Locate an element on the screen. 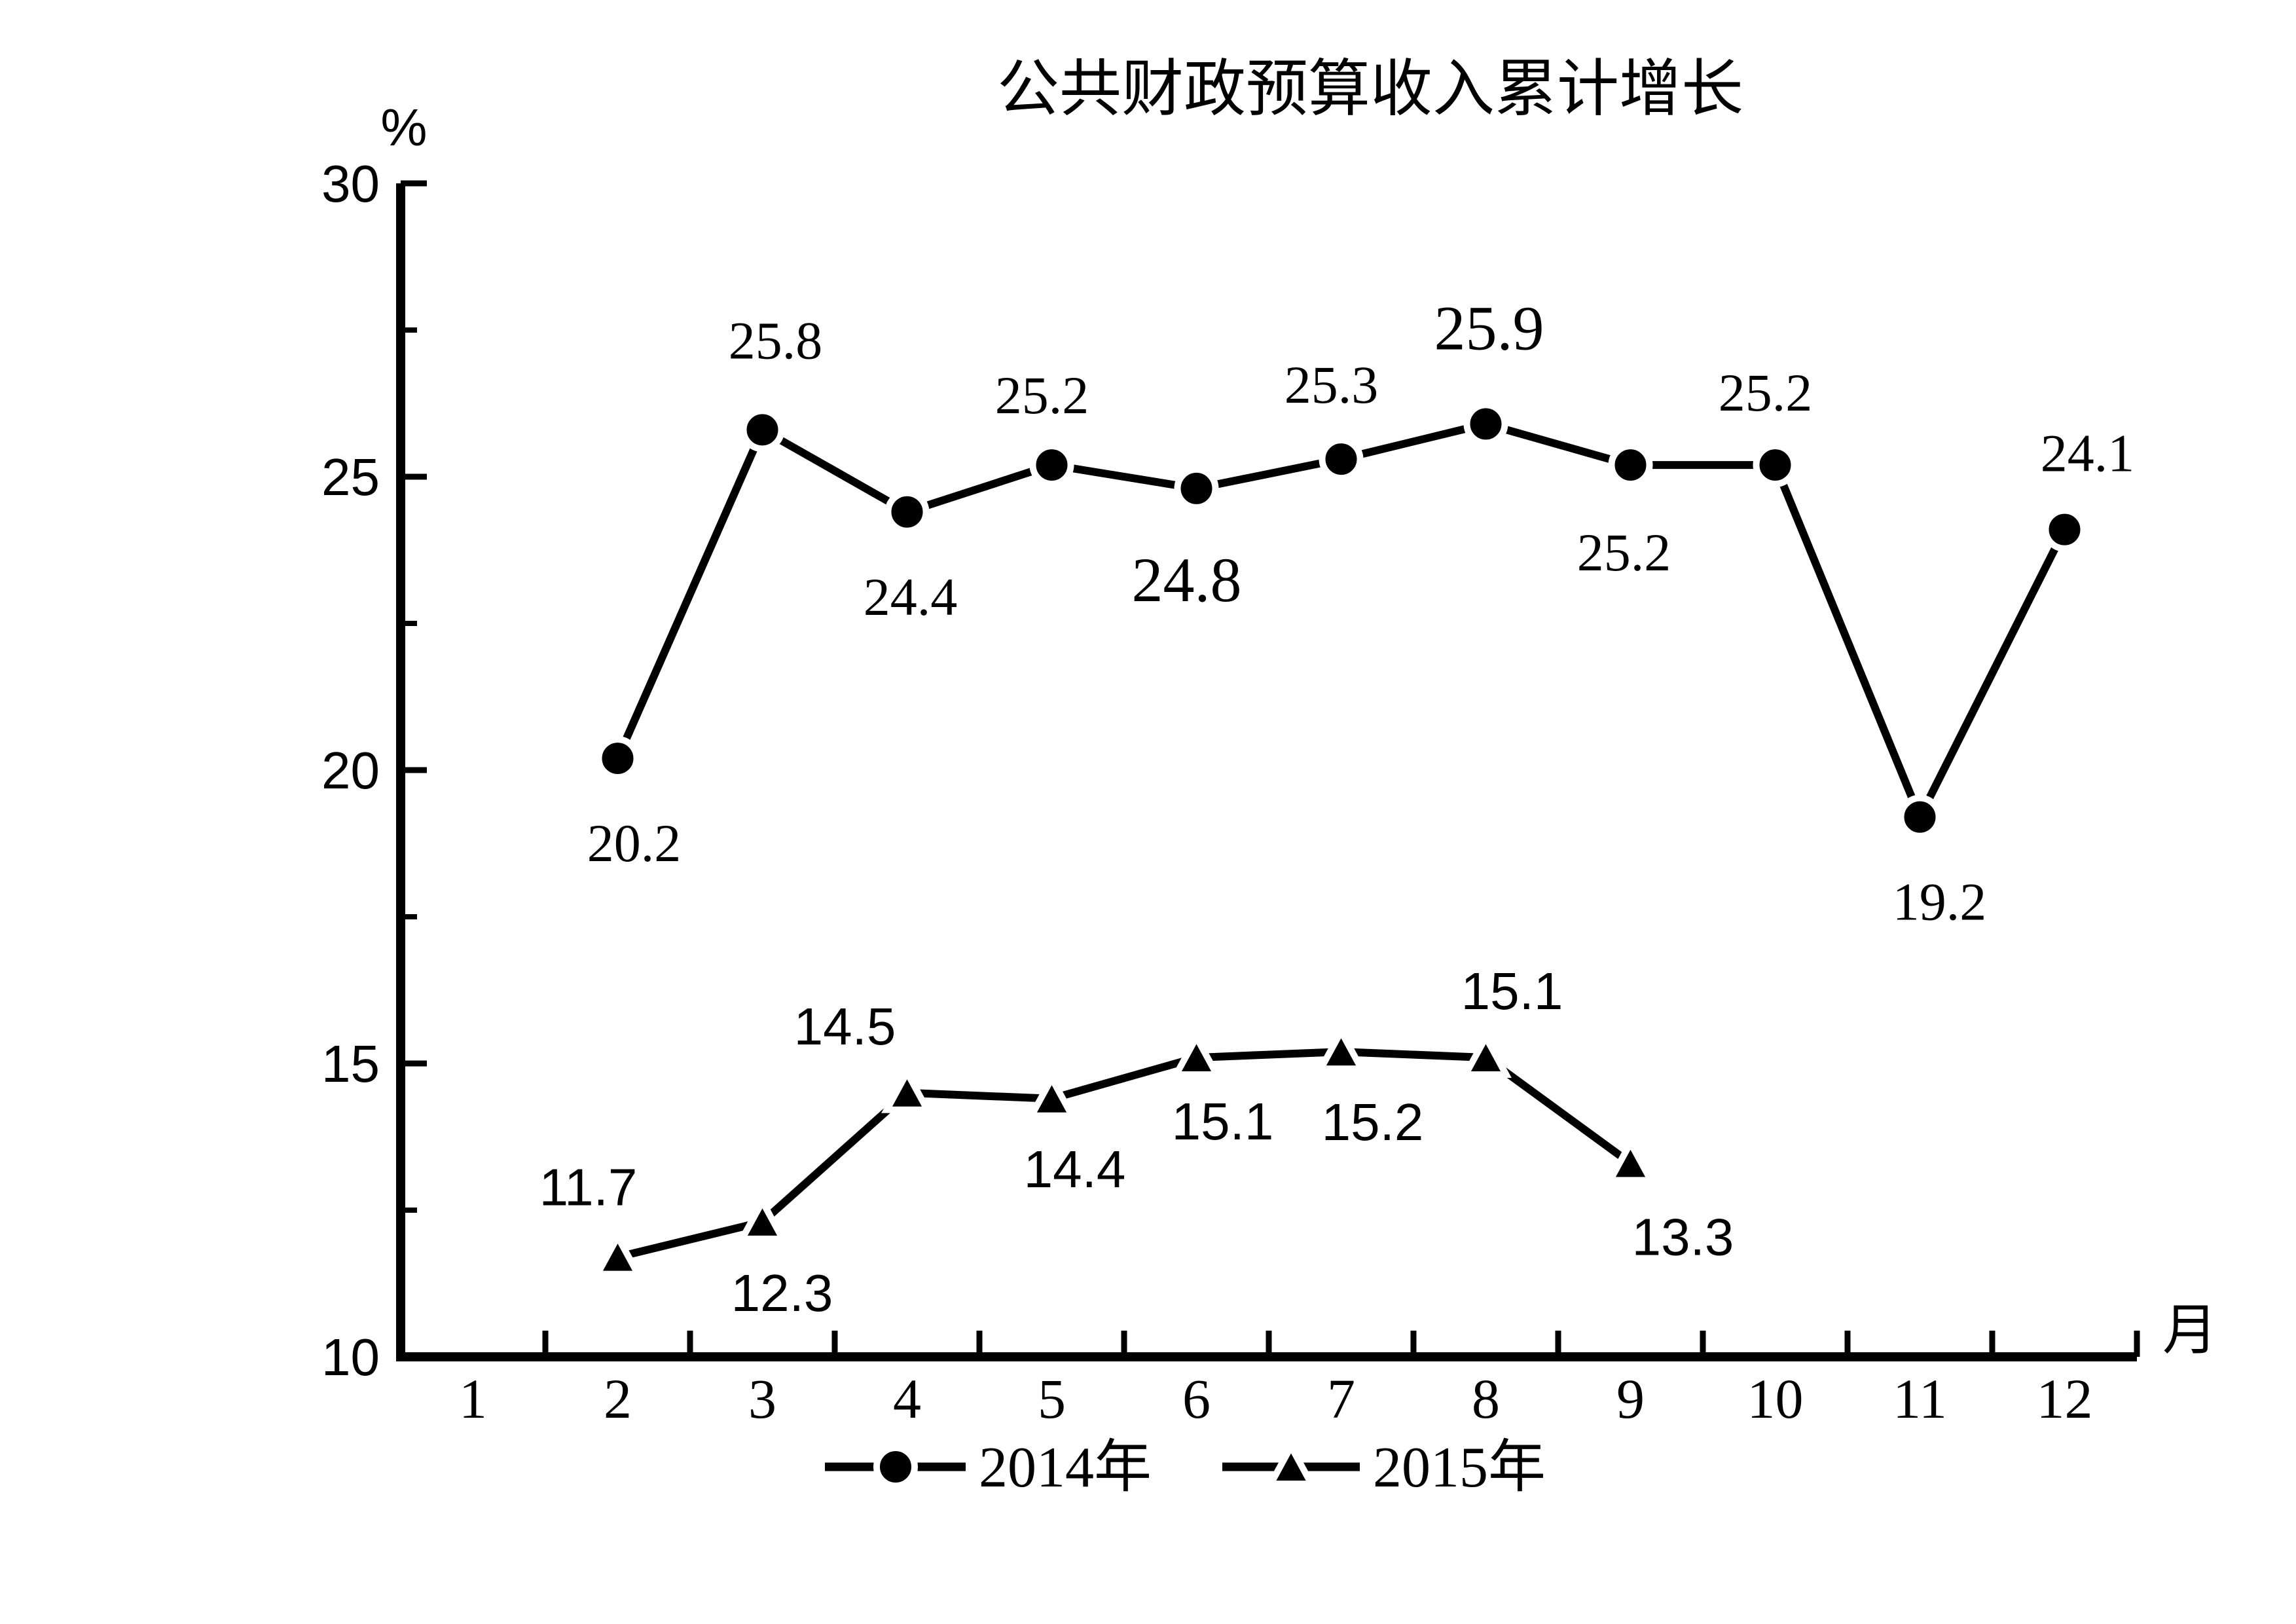  legend-circle-marker is located at coordinates (895, 1467).